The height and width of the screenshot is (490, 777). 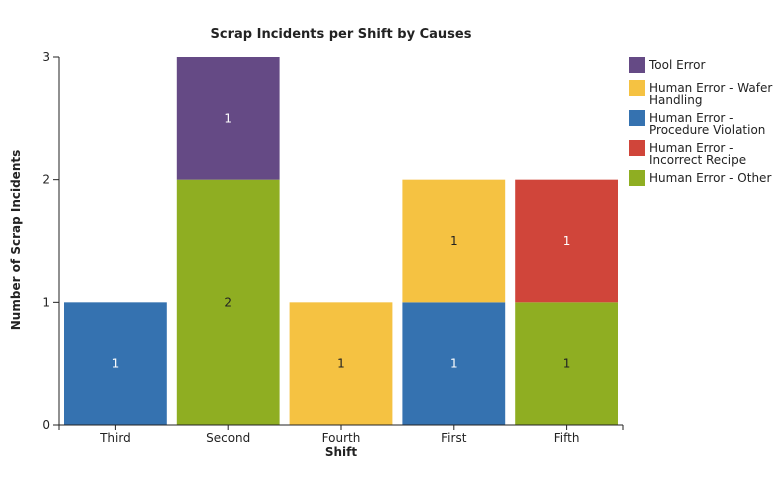 What do you see at coordinates (46, 425) in the screenshot?
I see `y-tick-label: 0` at bounding box center [46, 425].